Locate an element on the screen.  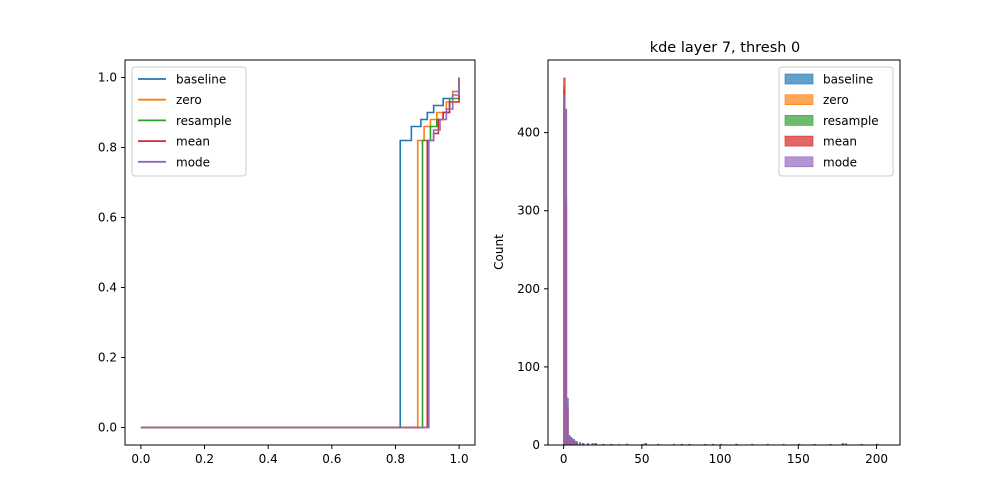
cdf-legend: baseline zero resample mean mode is located at coordinates (189, 121).